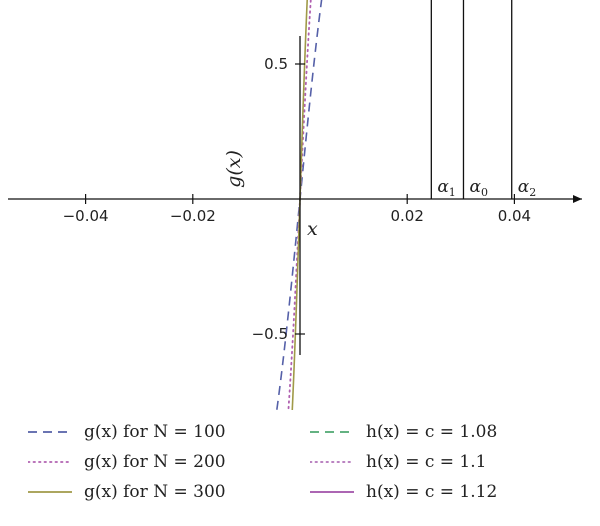  What do you see at coordinates (193, 216) in the screenshot?
I see `x-tick-label: −0.02` at bounding box center [193, 216].